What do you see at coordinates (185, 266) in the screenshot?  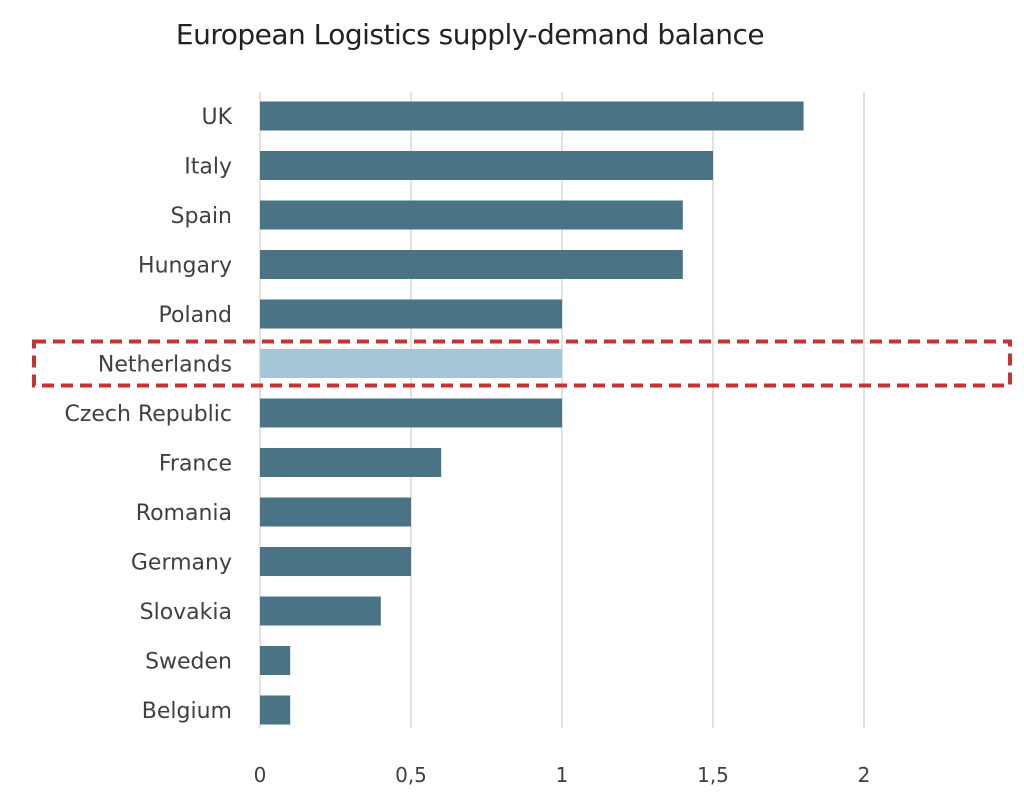 I see `category-label: Hungary` at bounding box center [185, 266].